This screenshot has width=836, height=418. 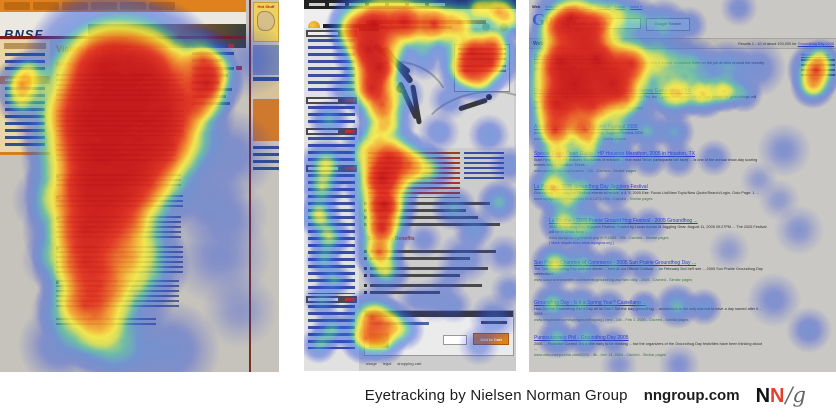 What do you see at coordinates (552, 6) in the screenshot?
I see `tab-images: Images` at bounding box center [552, 6].